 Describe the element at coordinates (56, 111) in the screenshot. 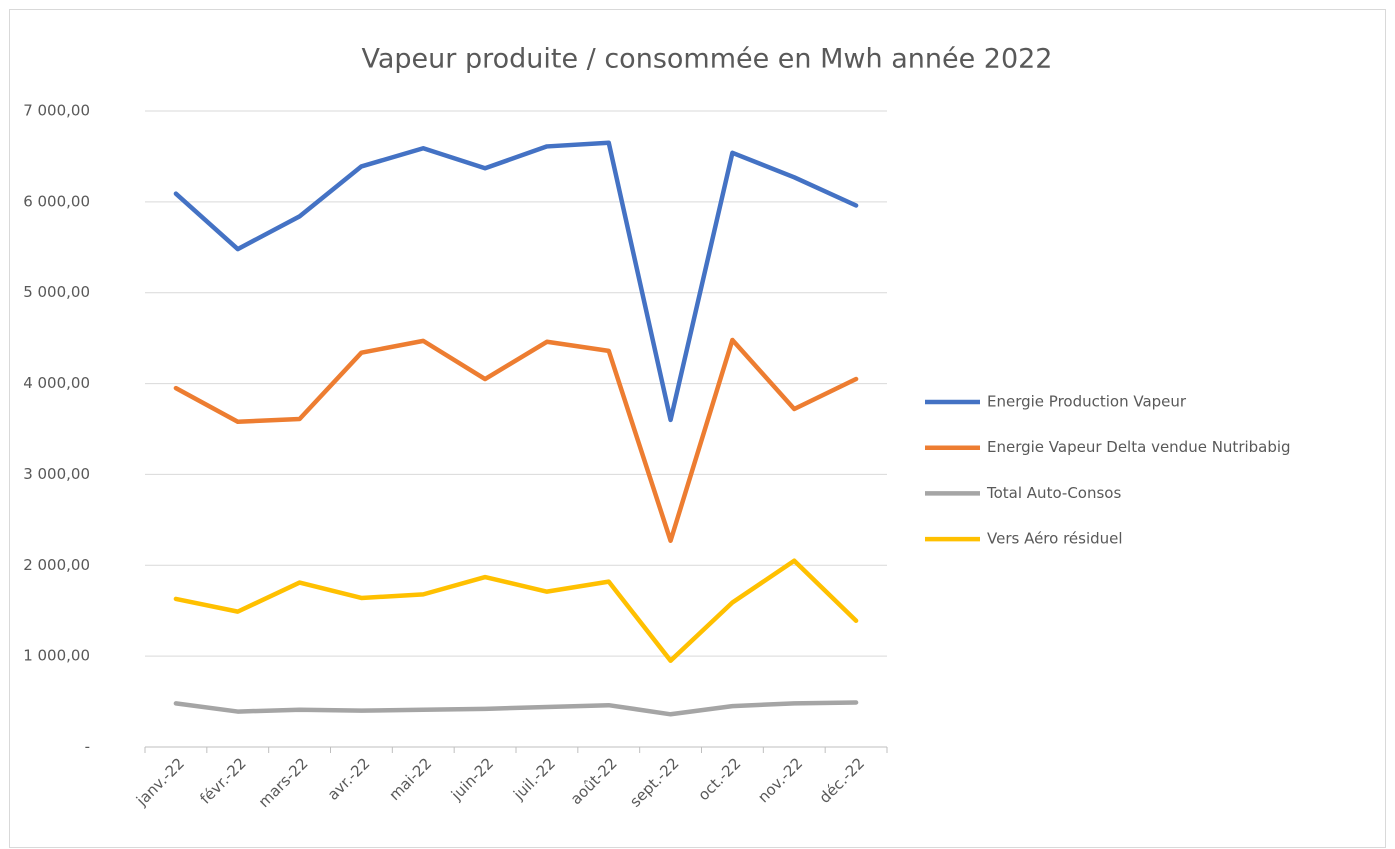

I see `y-tick-label: 7 000,00` at that location.